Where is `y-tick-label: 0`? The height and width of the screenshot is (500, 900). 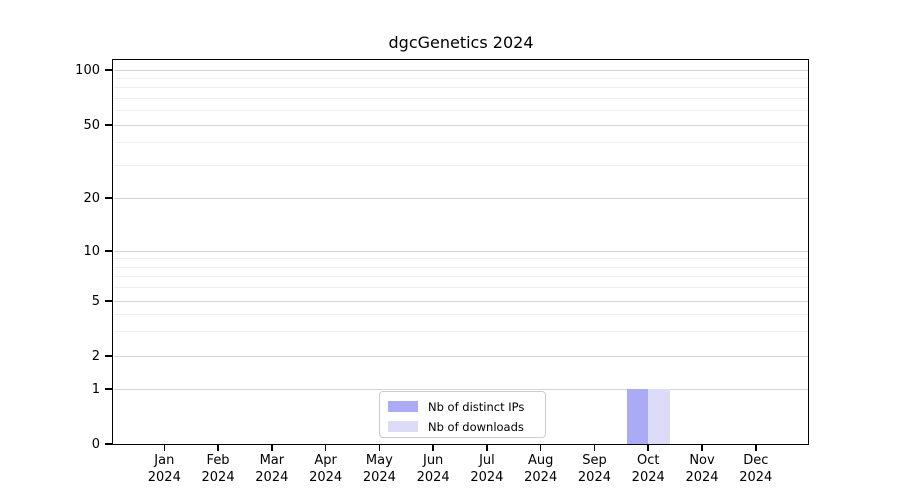
y-tick-label: 0 is located at coordinates (95, 444).